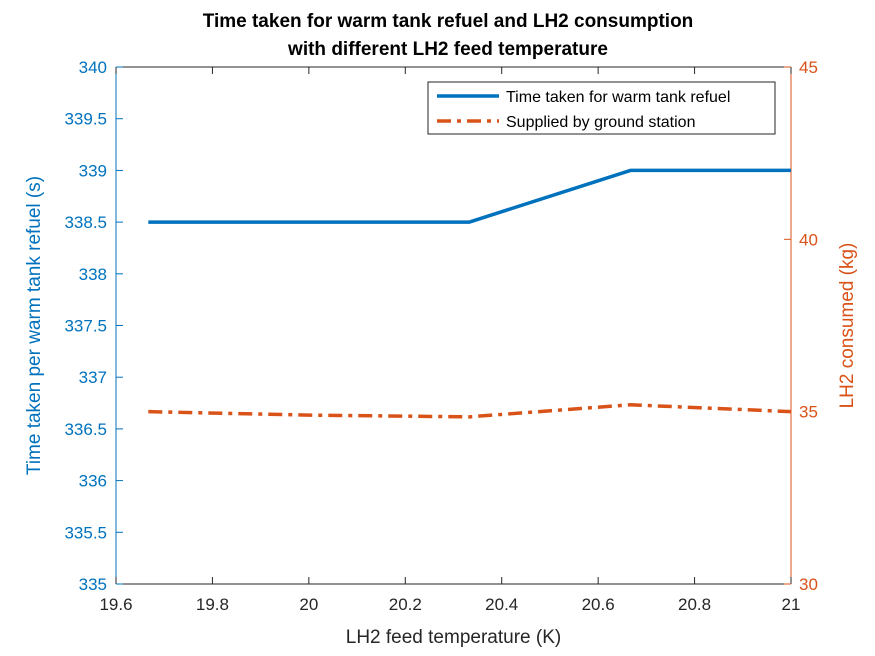  What do you see at coordinates (808, 239) in the screenshot?
I see `y-right-tick-label: 40` at bounding box center [808, 239].